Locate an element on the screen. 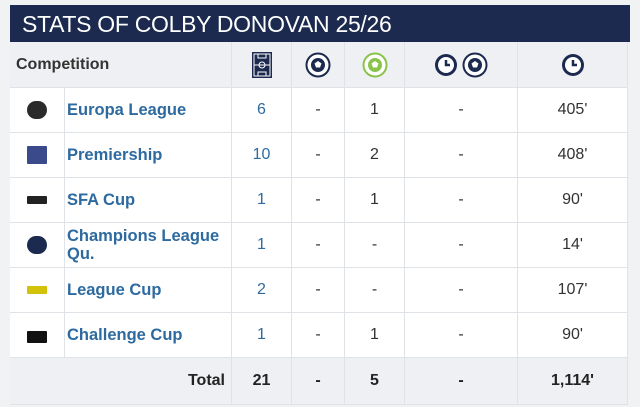  competition-name: League Cup is located at coordinates (148, 290).